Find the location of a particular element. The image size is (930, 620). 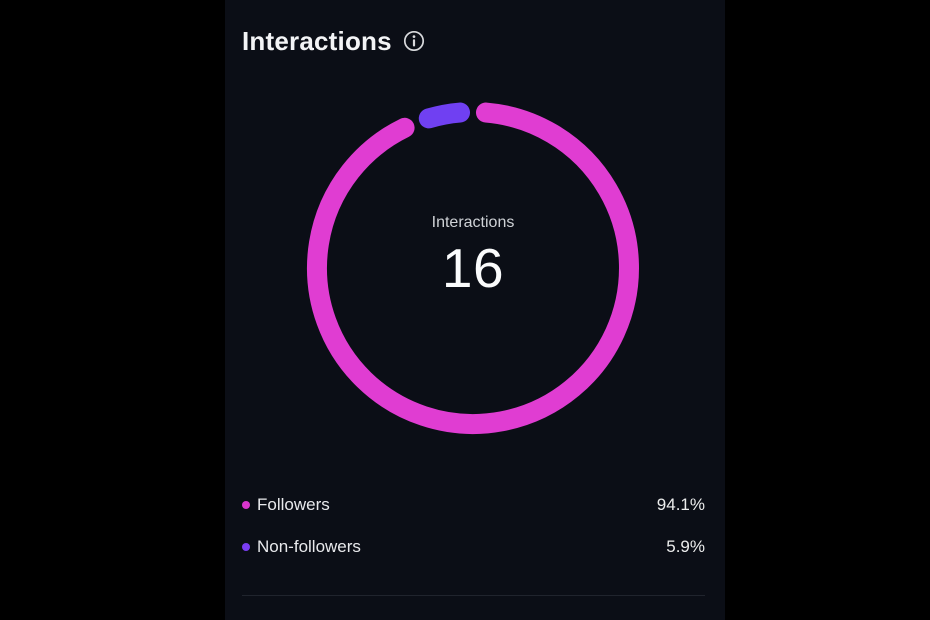

followers-swatch-icon is located at coordinates (246, 504).